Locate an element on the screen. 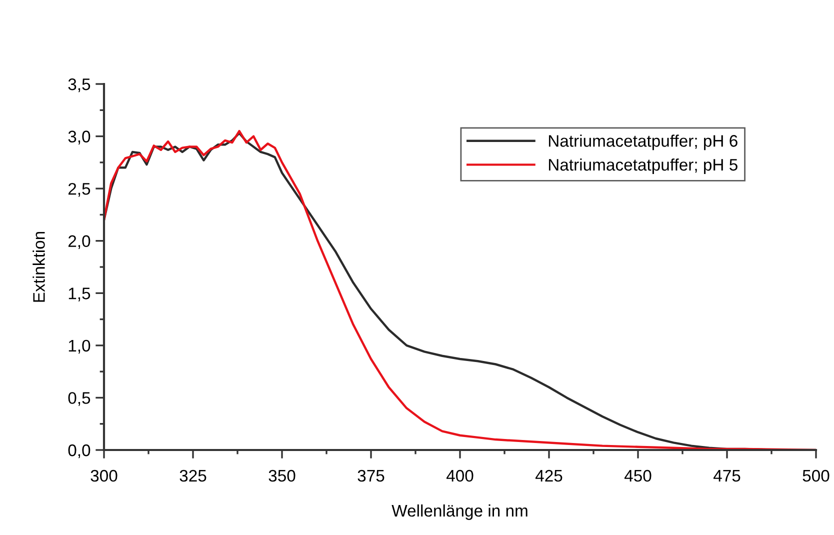 The height and width of the screenshot is (535, 834). y-tick-label: 1,5 is located at coordinates (79, 295).